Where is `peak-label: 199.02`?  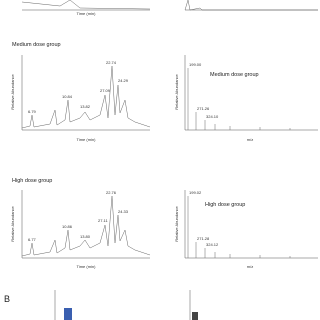 peak-label: 199.02 is located at coordinates (195, 192).